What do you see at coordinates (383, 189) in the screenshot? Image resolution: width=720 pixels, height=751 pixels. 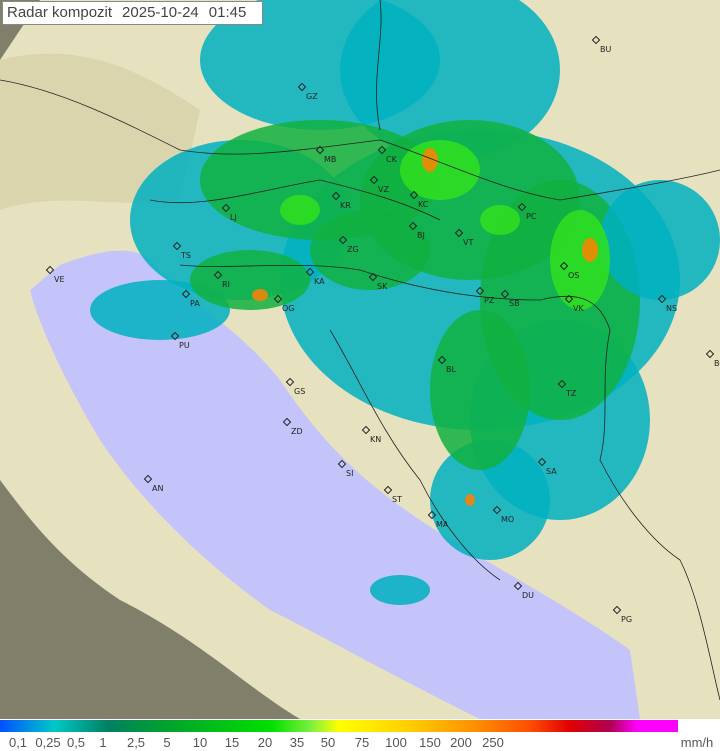 I see `city-label: VZ` at bounding box center [383, 189].